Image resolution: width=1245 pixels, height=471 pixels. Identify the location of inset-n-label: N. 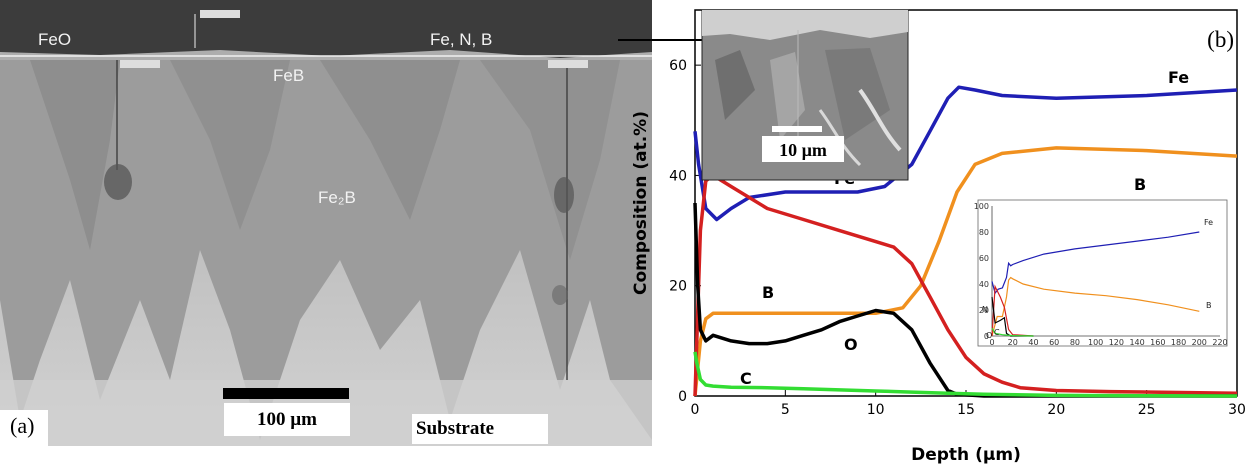
(985, 309).